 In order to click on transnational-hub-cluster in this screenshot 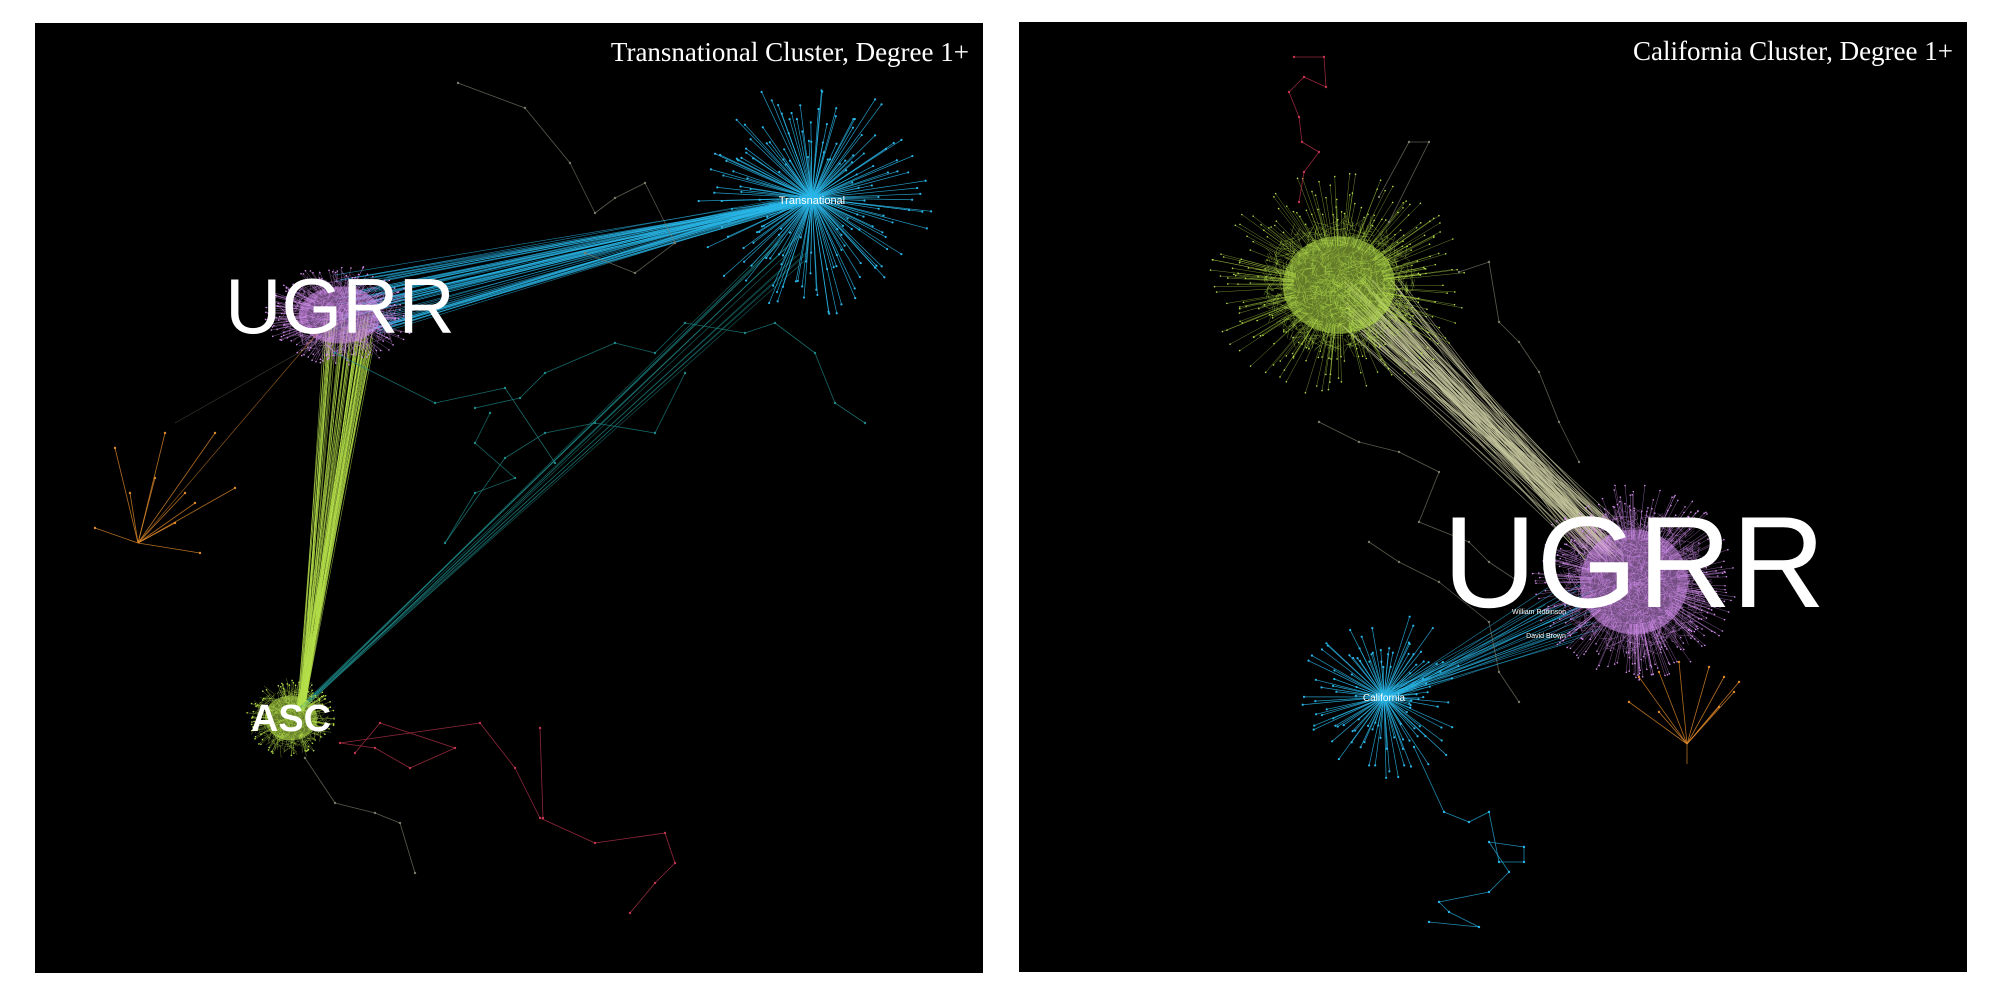, I will do `click(815, 202)`.